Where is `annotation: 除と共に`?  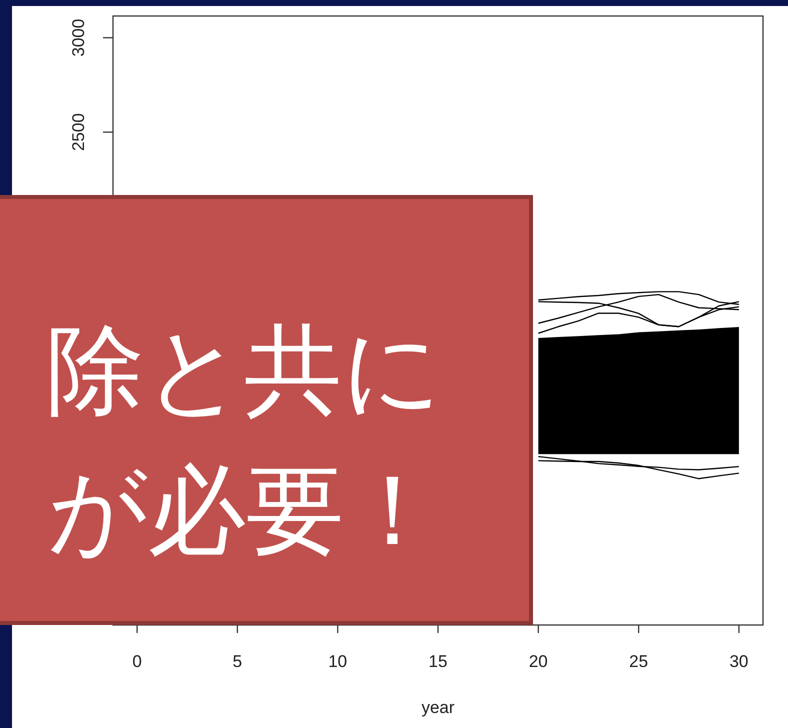 annotation: 除と共に is located at coordinates (244, 371).